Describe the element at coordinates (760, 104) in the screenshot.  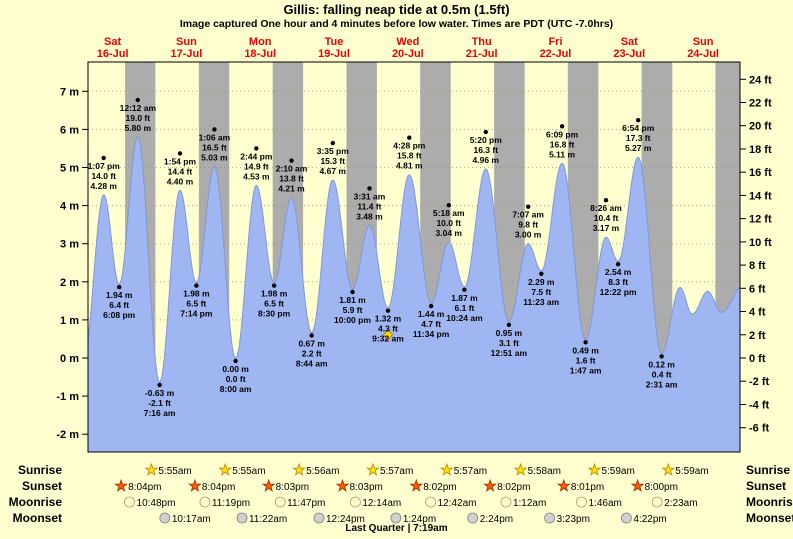
I see `right-tick-label: 22 ft` at that location.